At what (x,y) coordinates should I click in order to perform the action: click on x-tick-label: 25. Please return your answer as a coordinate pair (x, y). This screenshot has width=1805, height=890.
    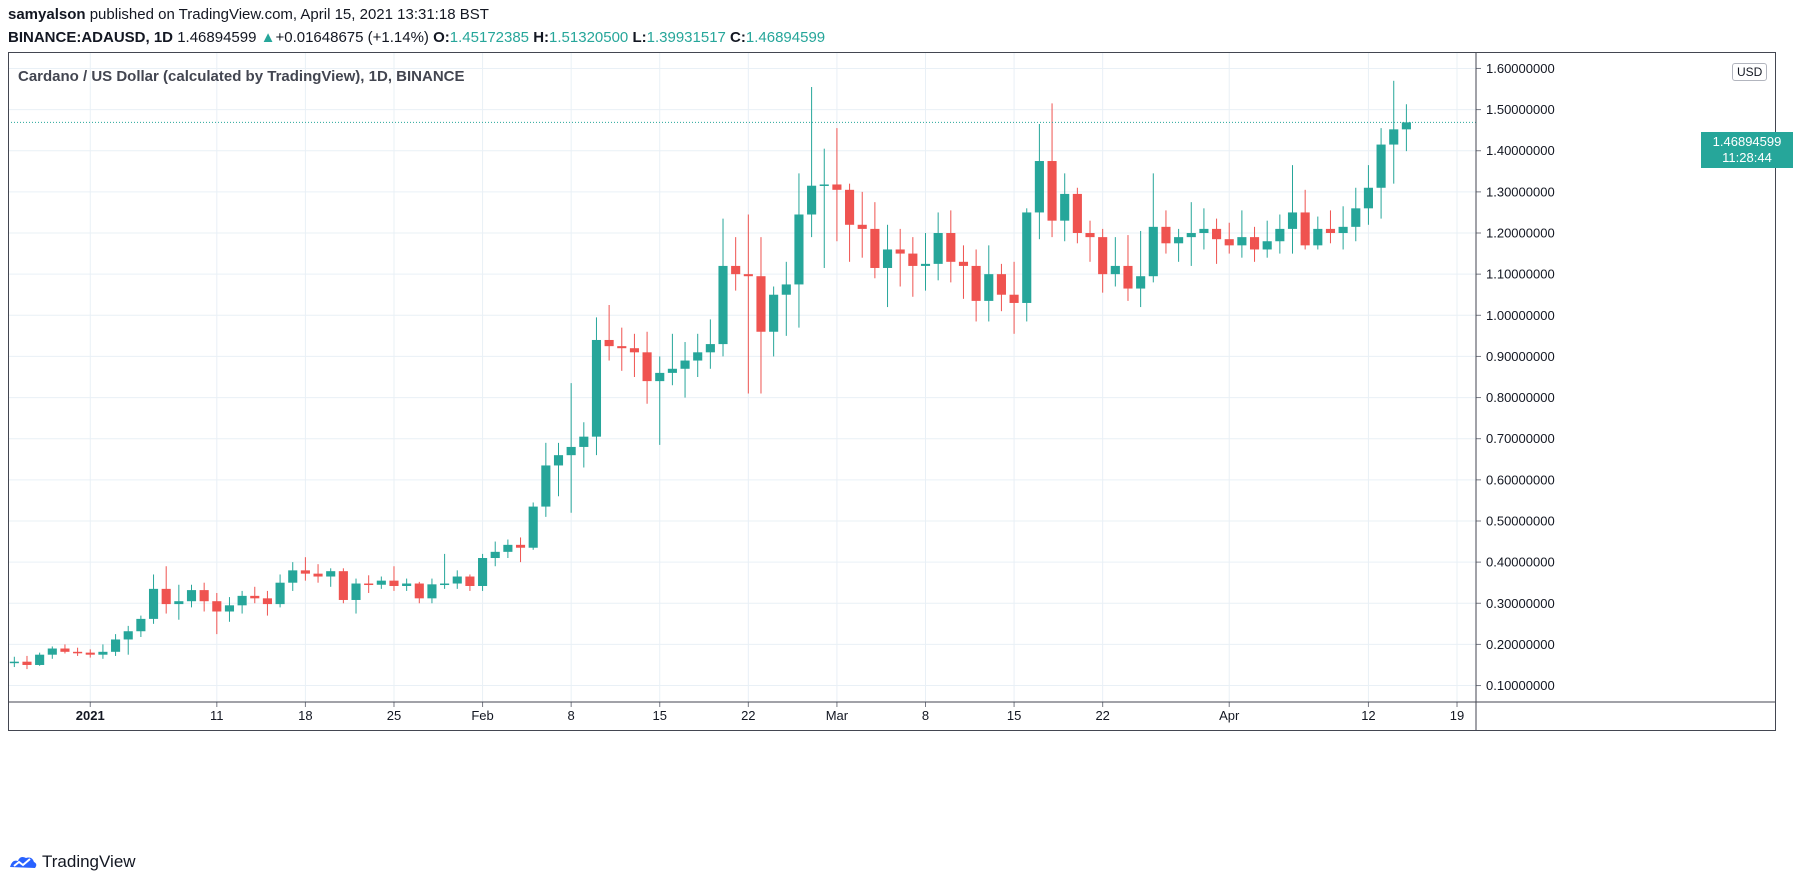
    Looking at the image, I should click on (394, 715).